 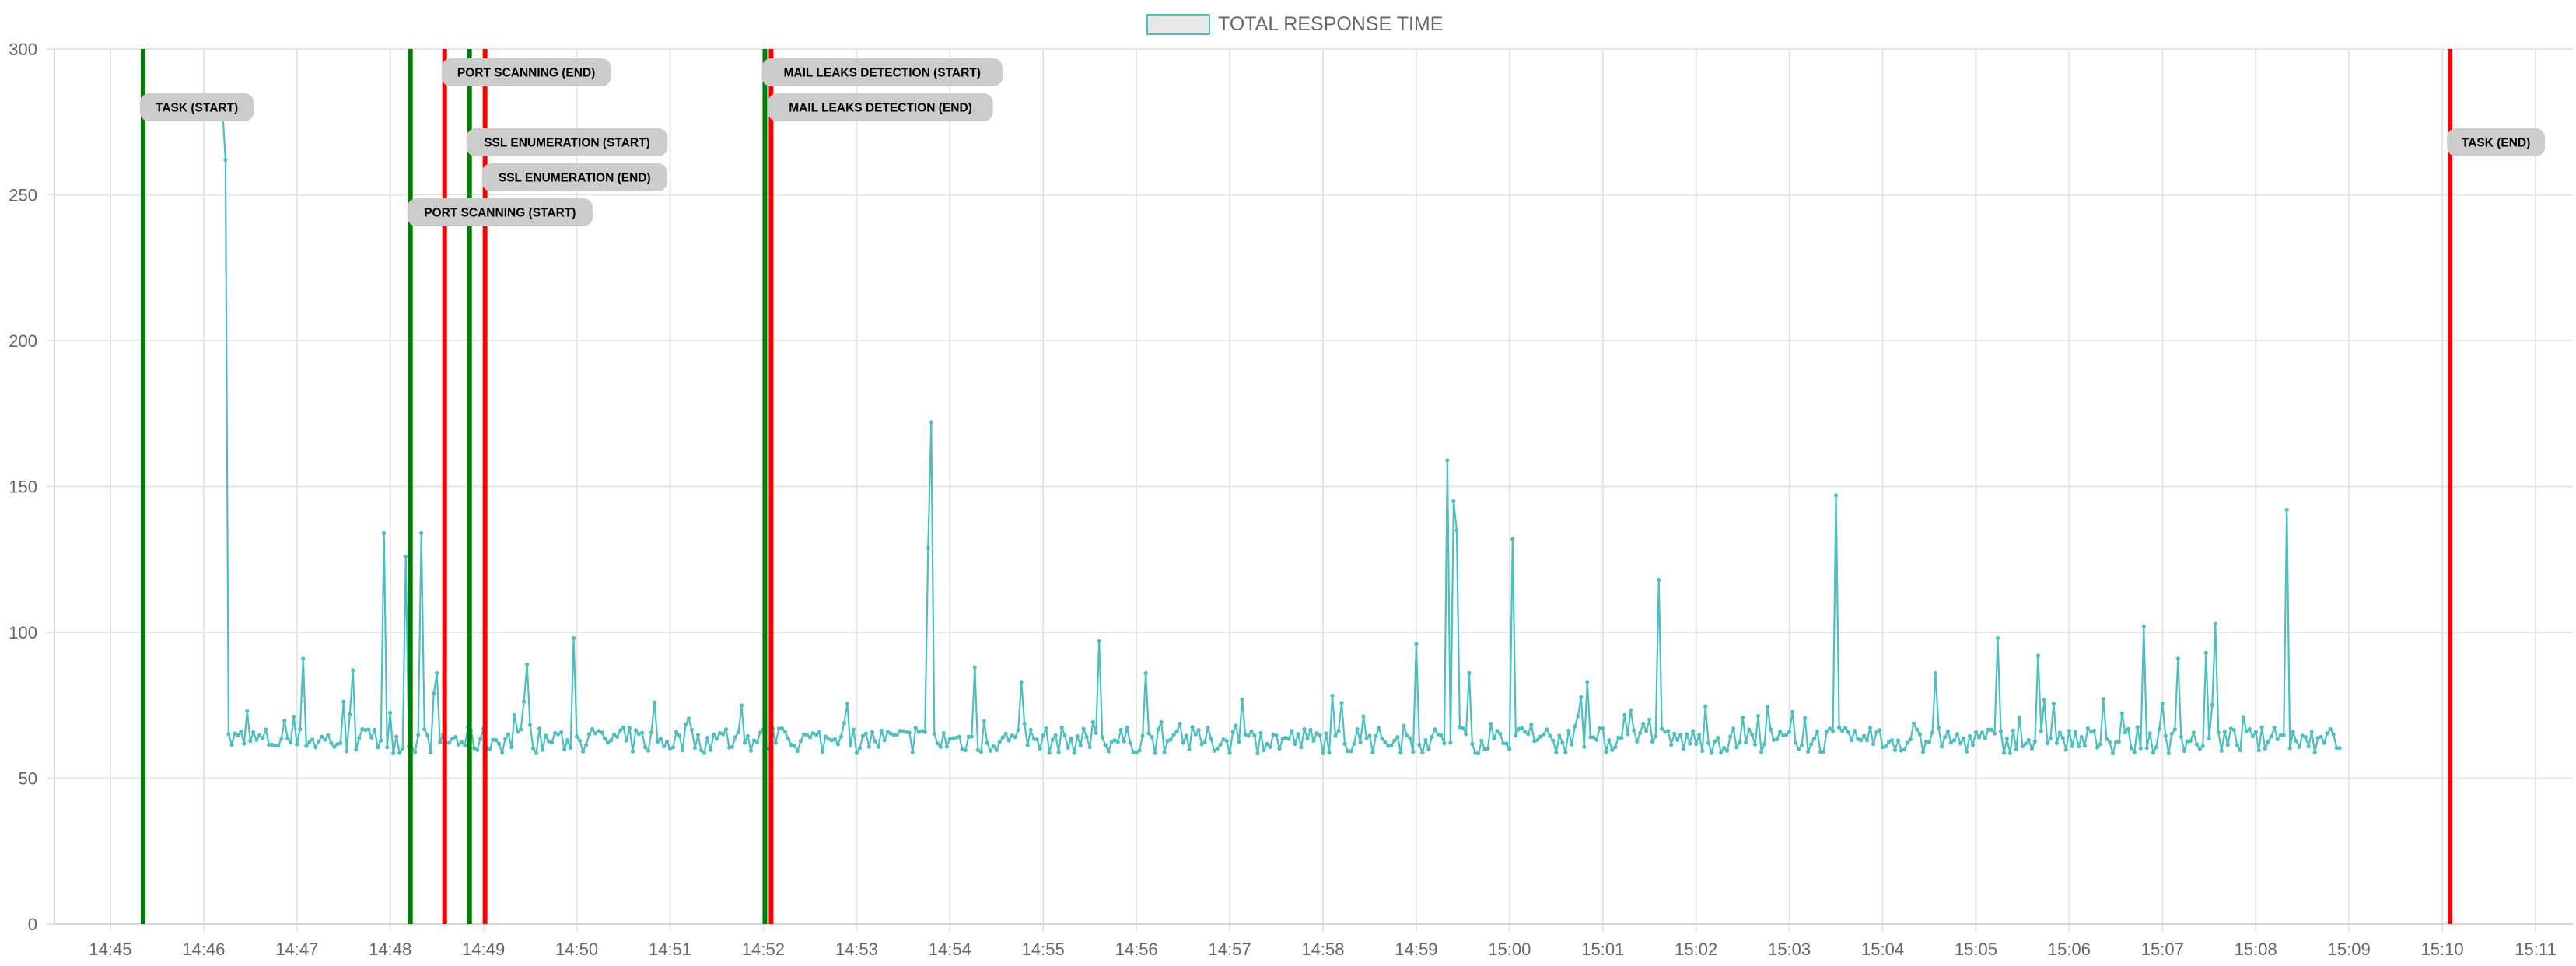 What do you see at coordinates (204, 950) in the screenshot?
I see `x-tick-label: 14:46` at bounding box center [204, 950].